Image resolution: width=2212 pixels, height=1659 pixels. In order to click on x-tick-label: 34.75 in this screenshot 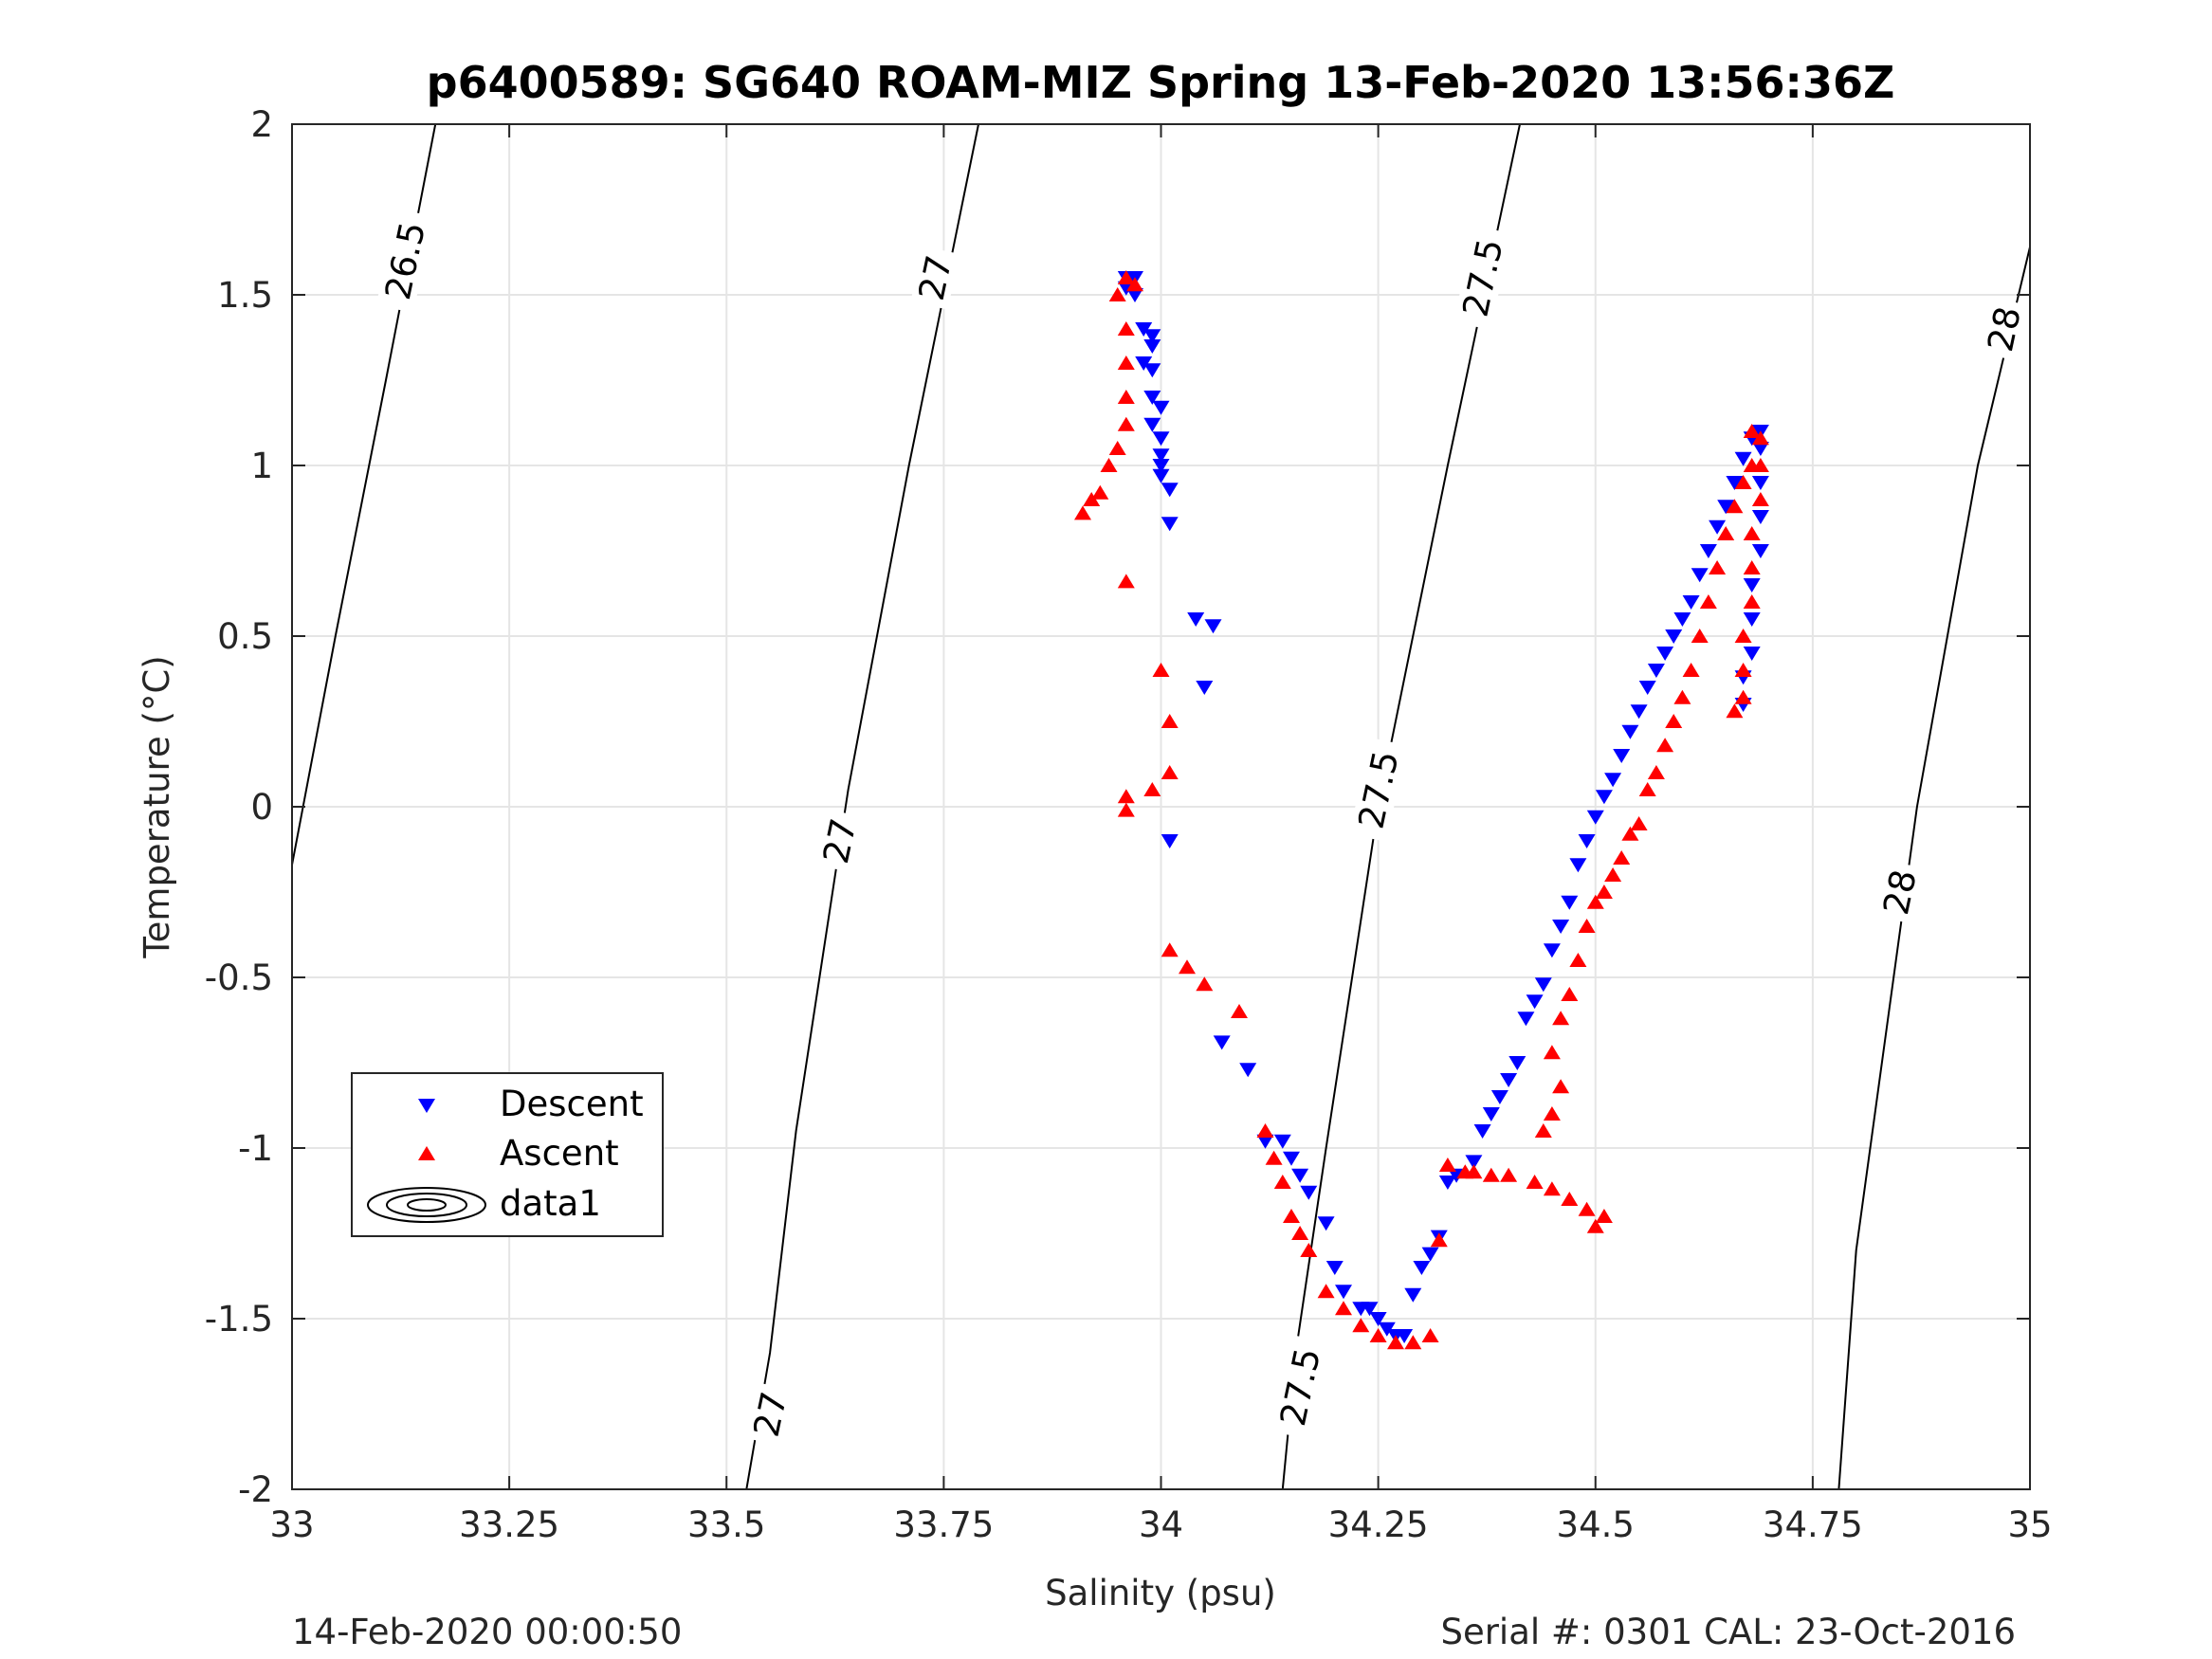, I will do `click(1813, 1524)`.